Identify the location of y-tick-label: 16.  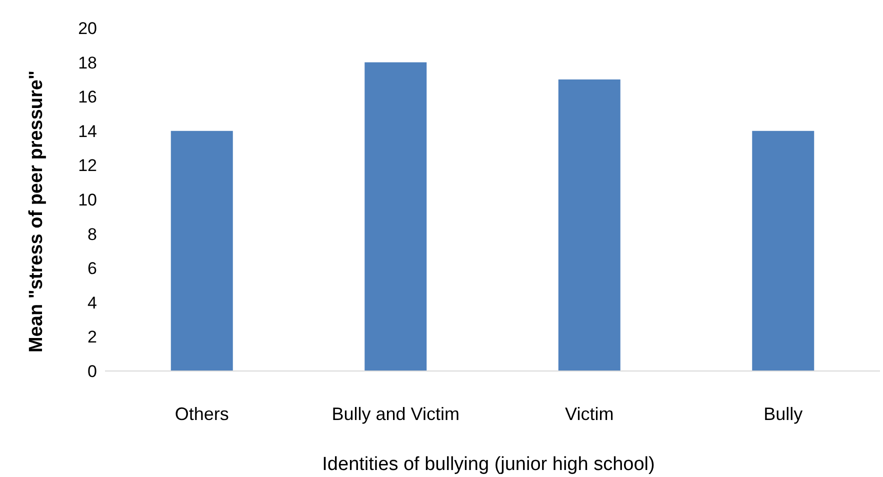
(87, 97).